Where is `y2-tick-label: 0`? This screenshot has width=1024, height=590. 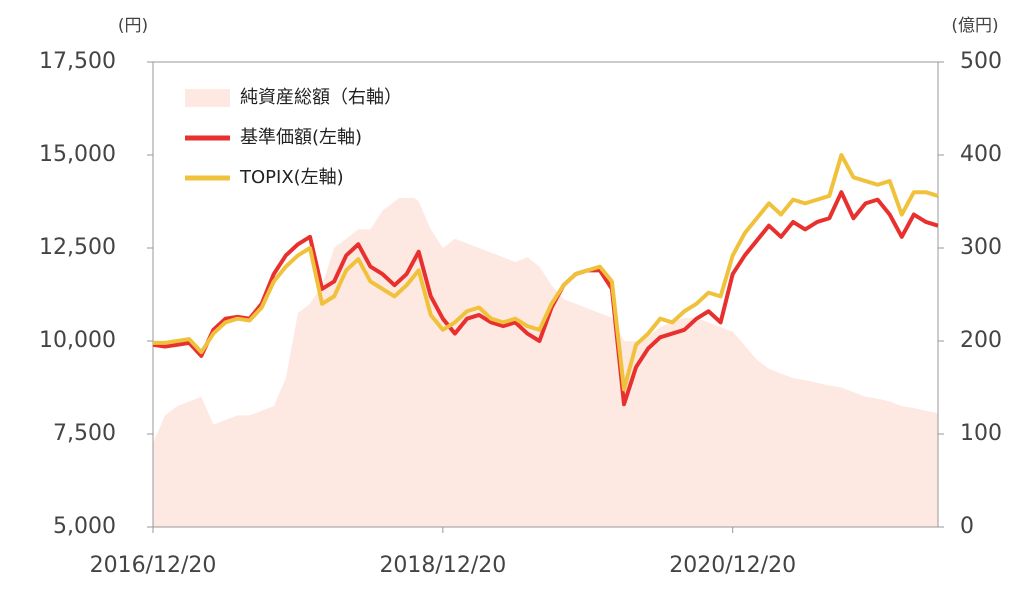 y2-tick-label: 0 is located at coordinates (967, 526).